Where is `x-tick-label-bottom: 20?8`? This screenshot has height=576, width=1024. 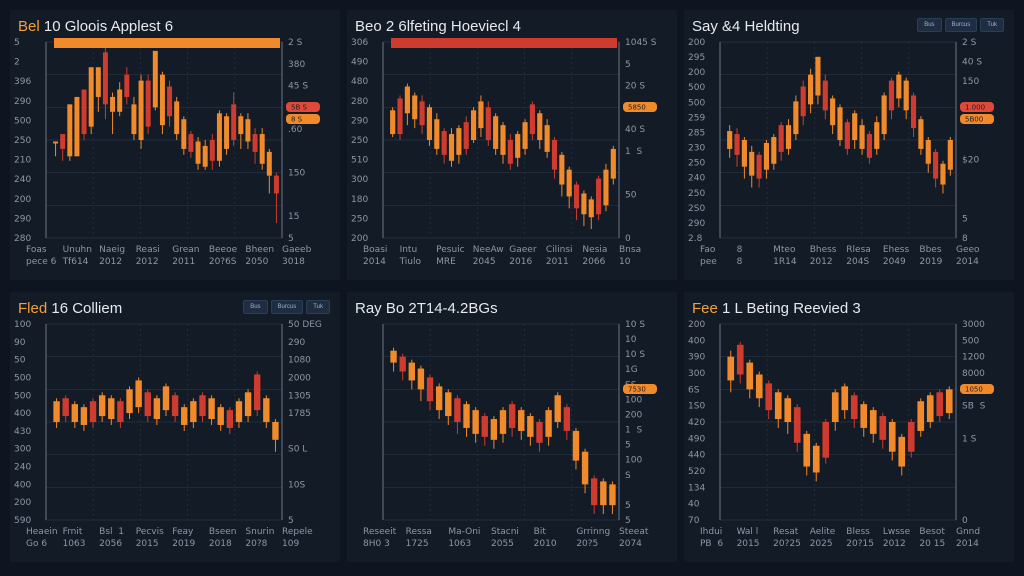 x-tick-label-bottom: 20?8 is located at coordinates (256, 544).